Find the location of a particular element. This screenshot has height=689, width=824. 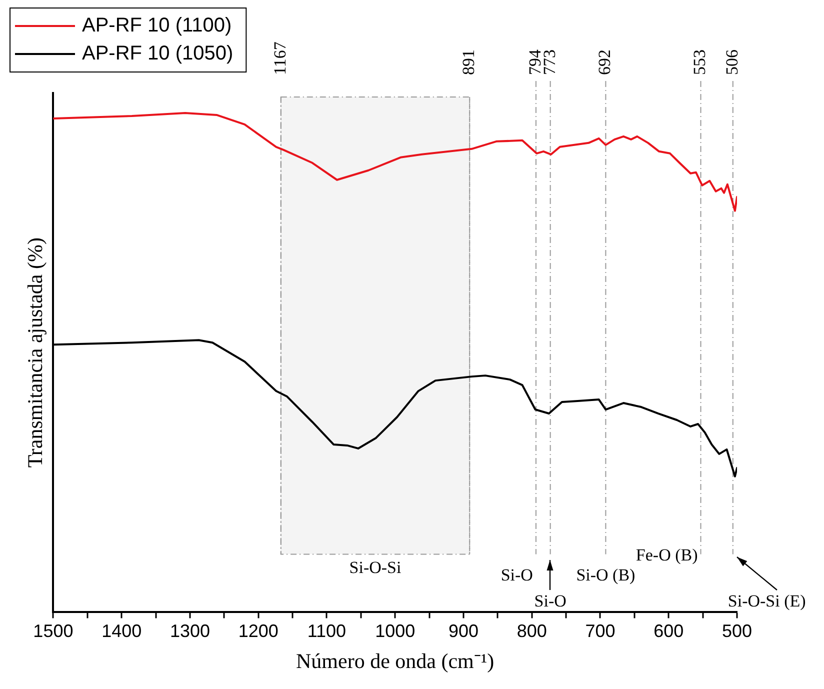

y-axis-title: Transmitancia ajustada (%) is located at coordinates (35, 353).